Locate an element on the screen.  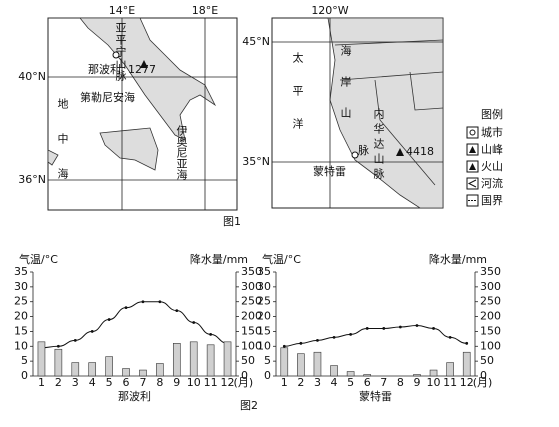
legend-label: 山峰 is located at coordinates (492, 149).